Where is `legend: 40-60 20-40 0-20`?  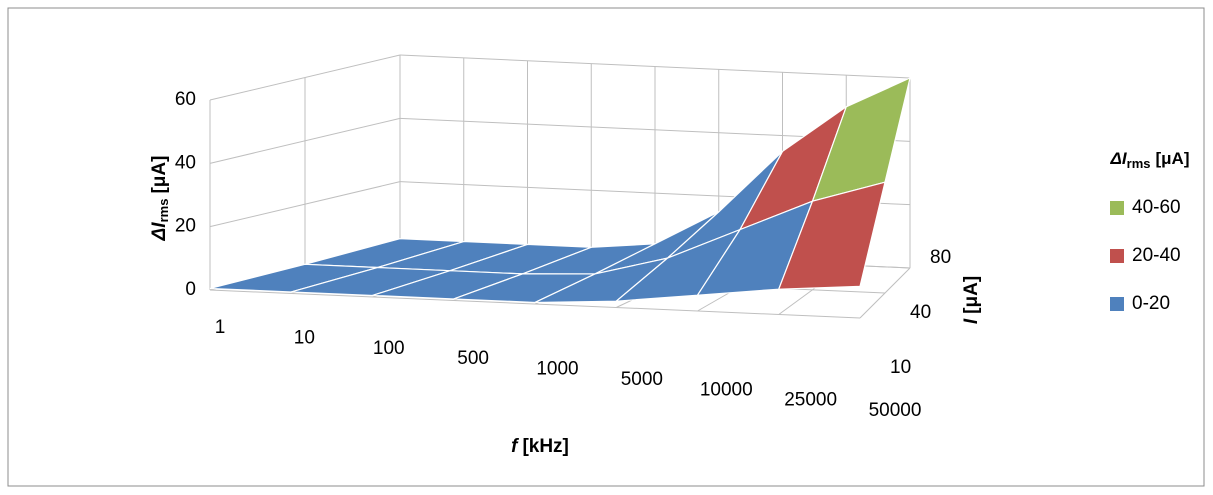 legend: 40-60 20-40 0-20 is located at coordinates (1145, 255).